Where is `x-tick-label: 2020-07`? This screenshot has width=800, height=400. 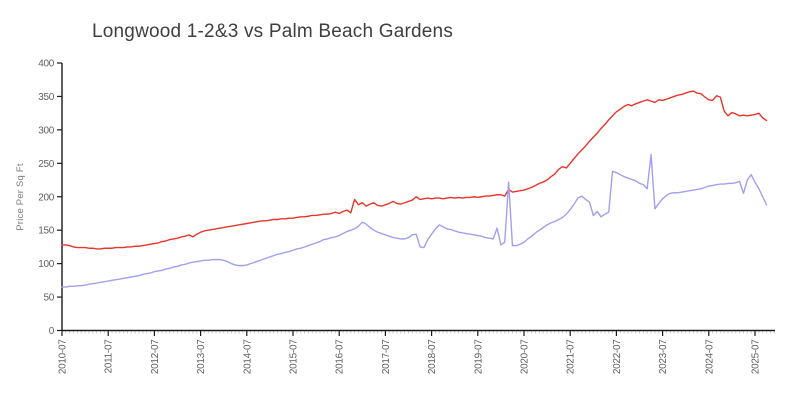
x-tick-label: 2020-07 is located at coordinates (525, 356).